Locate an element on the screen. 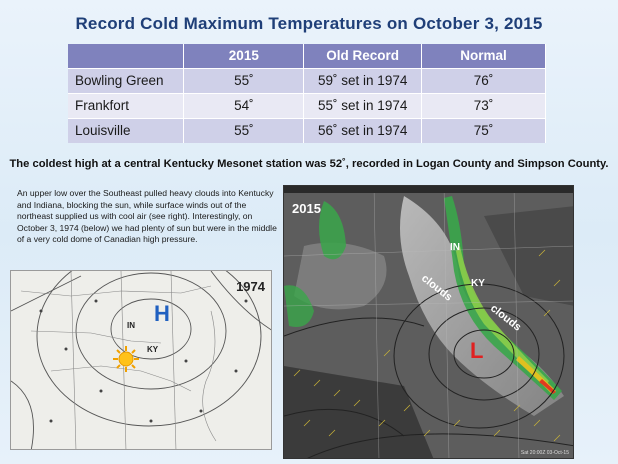 This screenshot has width=618, height=464. city-cell: Louisville is located at coordinates (126, 130).